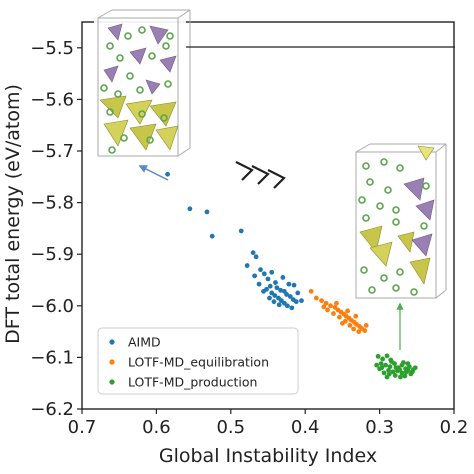  I want to click on y-tick-label: −5.6, so click(52, 99).